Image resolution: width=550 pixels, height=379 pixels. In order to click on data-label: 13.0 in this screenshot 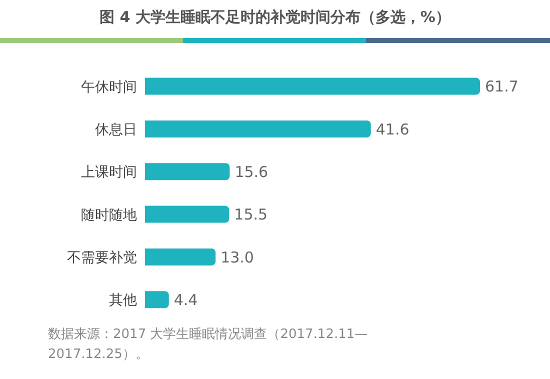, I will do `click(237, 257)`.